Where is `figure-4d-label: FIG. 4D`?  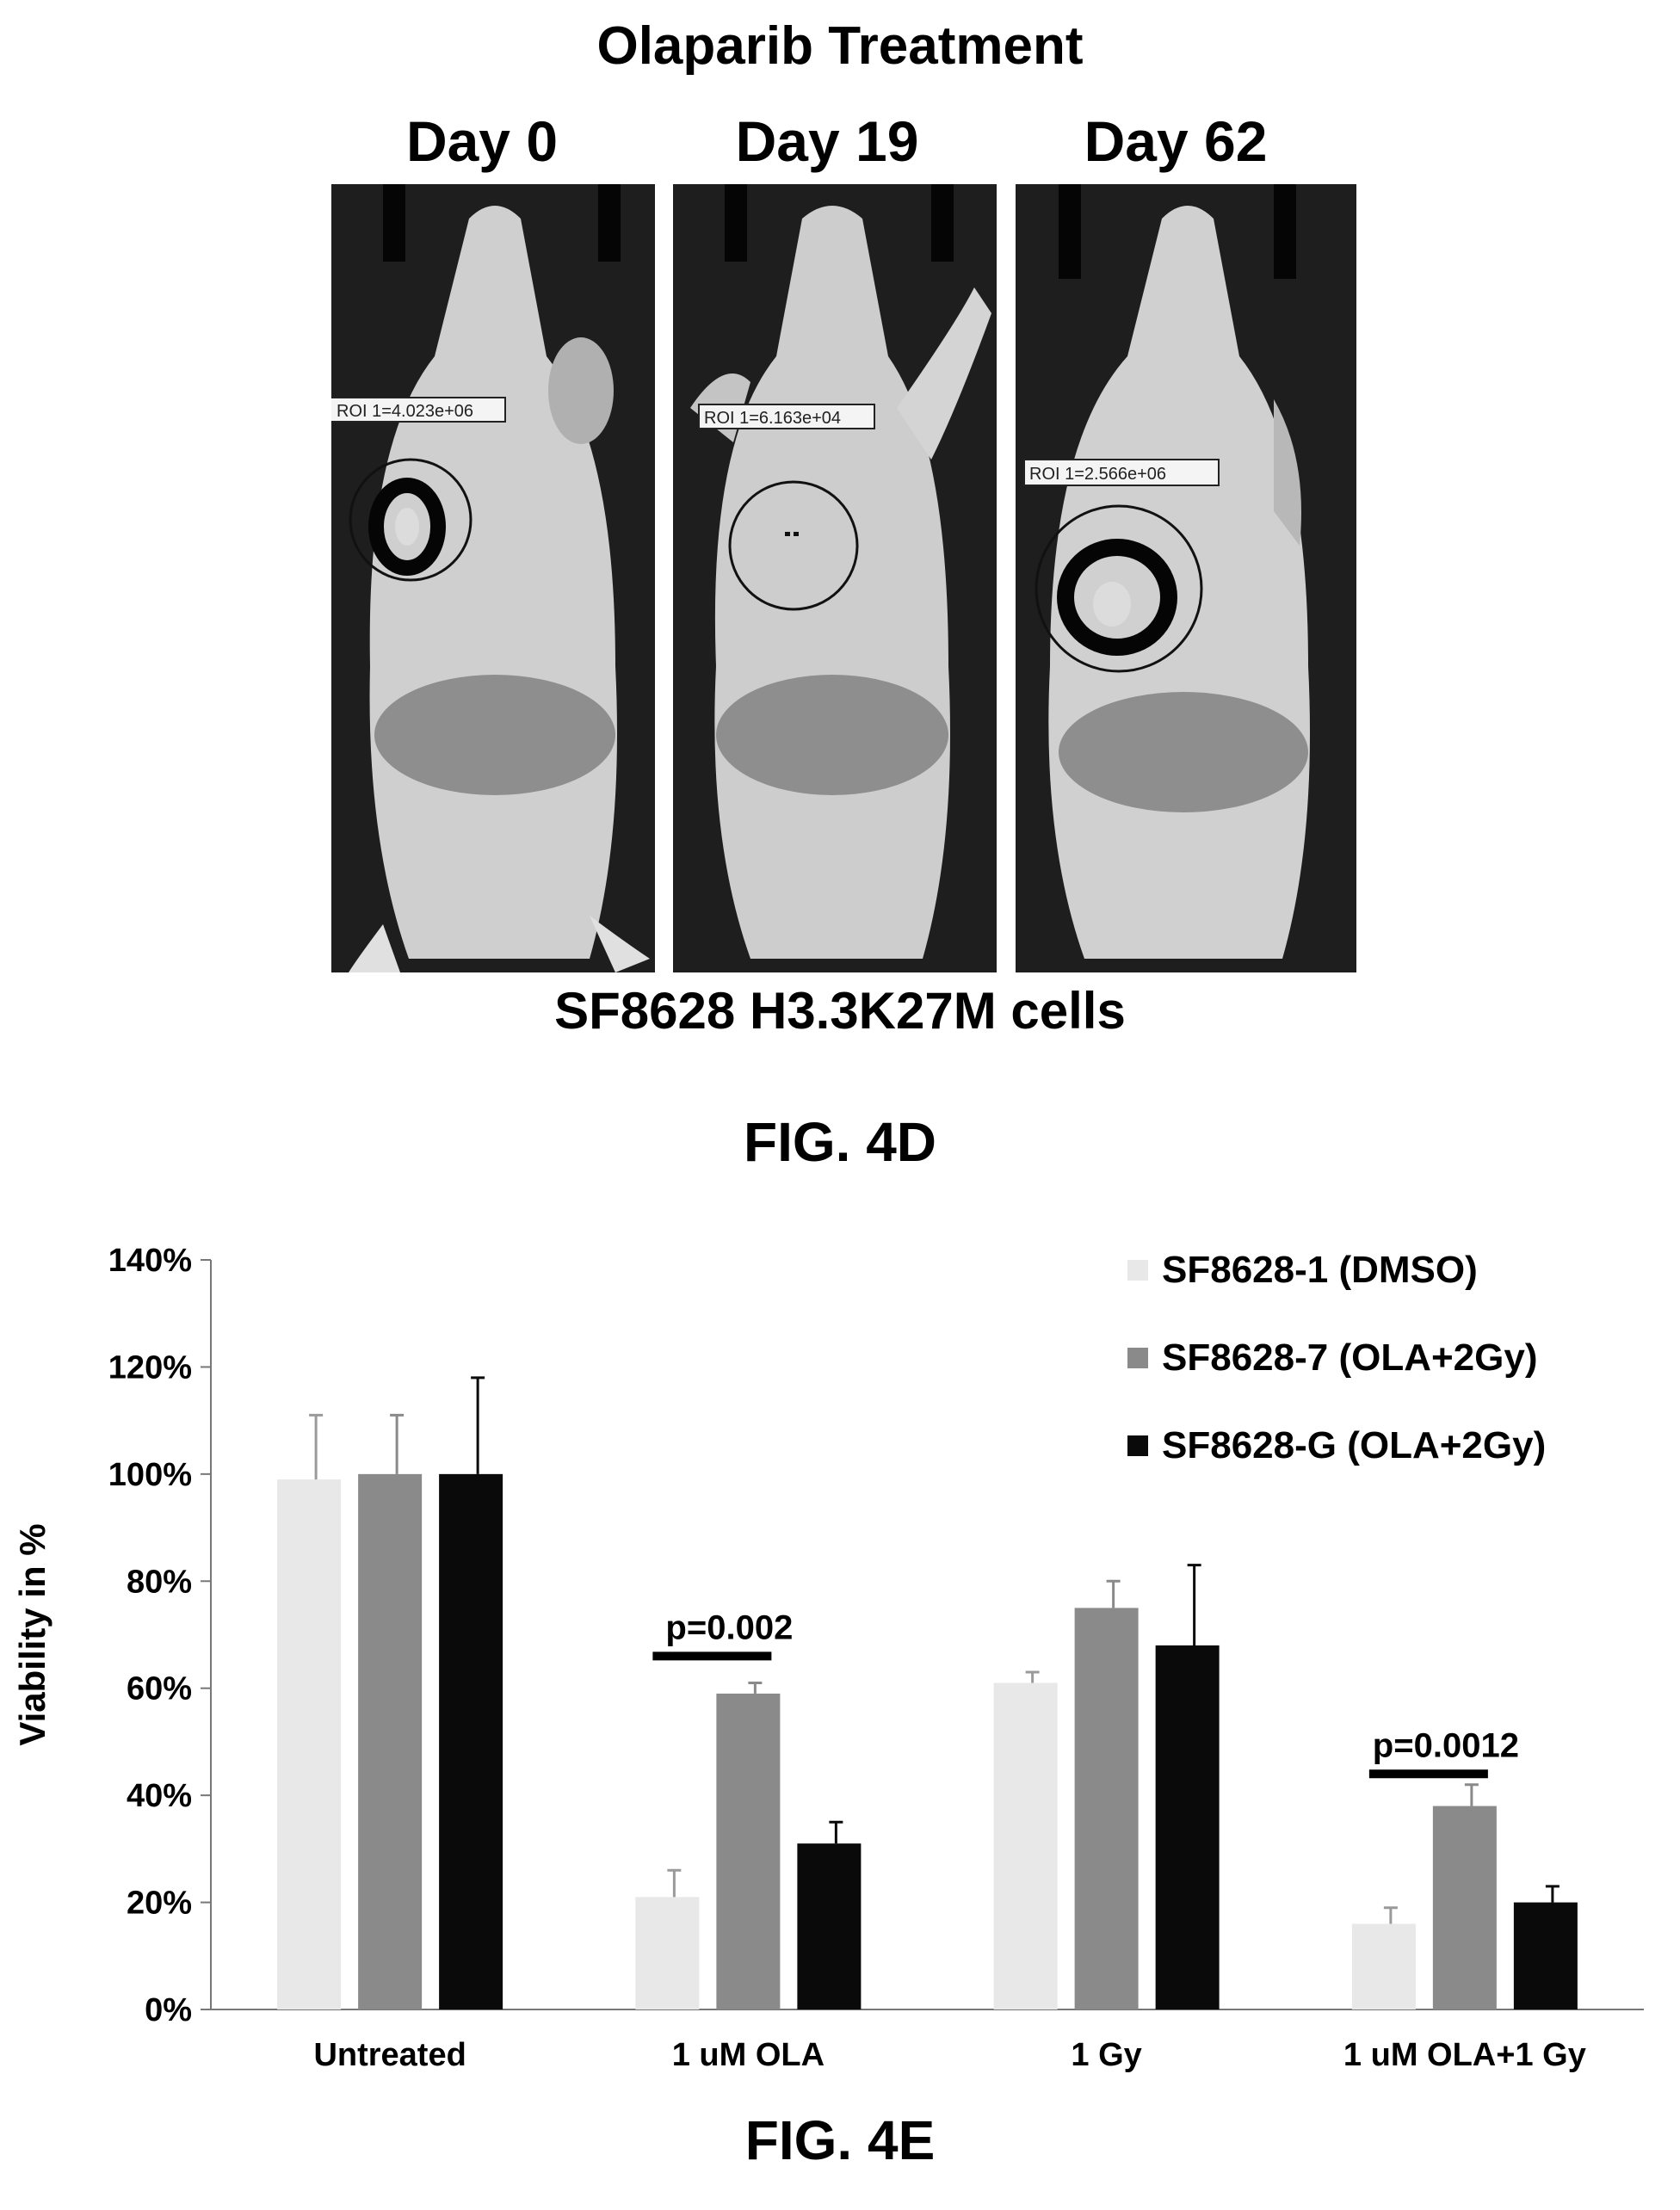
figure-4d-label: FIG. 4D is located at coordinates (840, 1142).